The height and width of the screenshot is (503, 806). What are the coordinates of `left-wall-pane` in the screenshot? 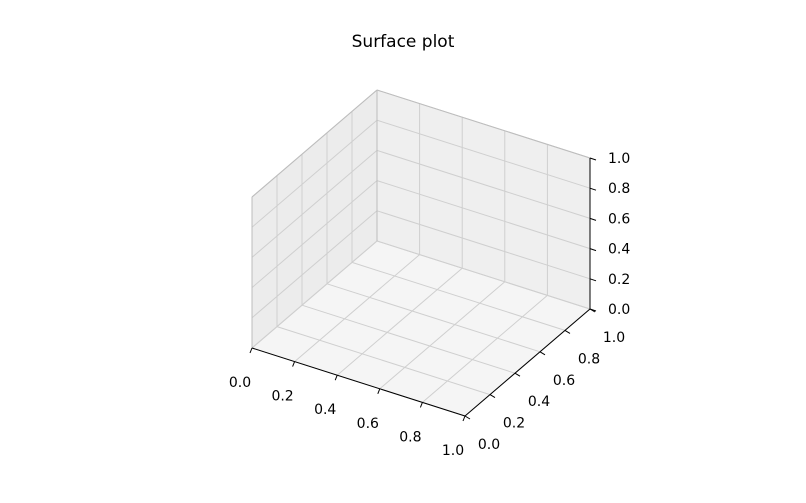 It's located at (314, 219).